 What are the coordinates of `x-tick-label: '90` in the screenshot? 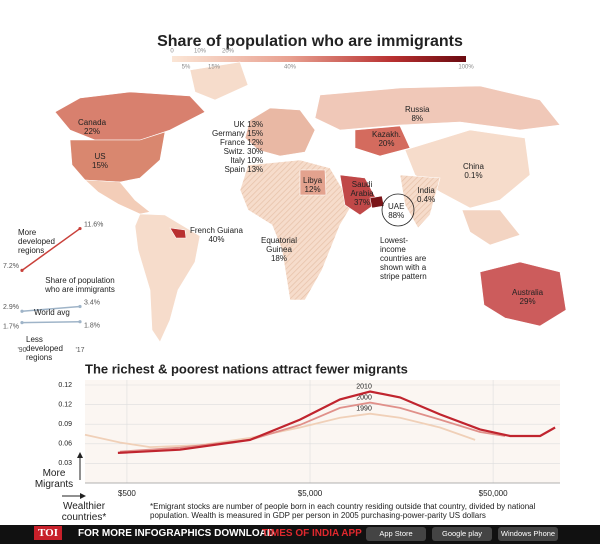 It's located at (21, 350).